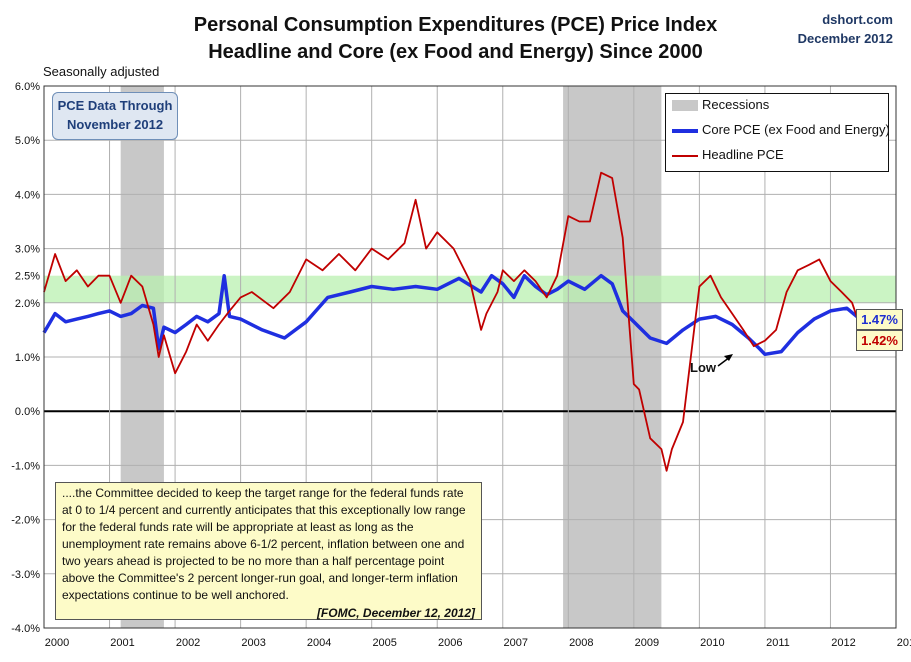 The width and height of the screenshot is (911, 662). I want to click on data-through-line-2: November 2012, so click(115, 124).